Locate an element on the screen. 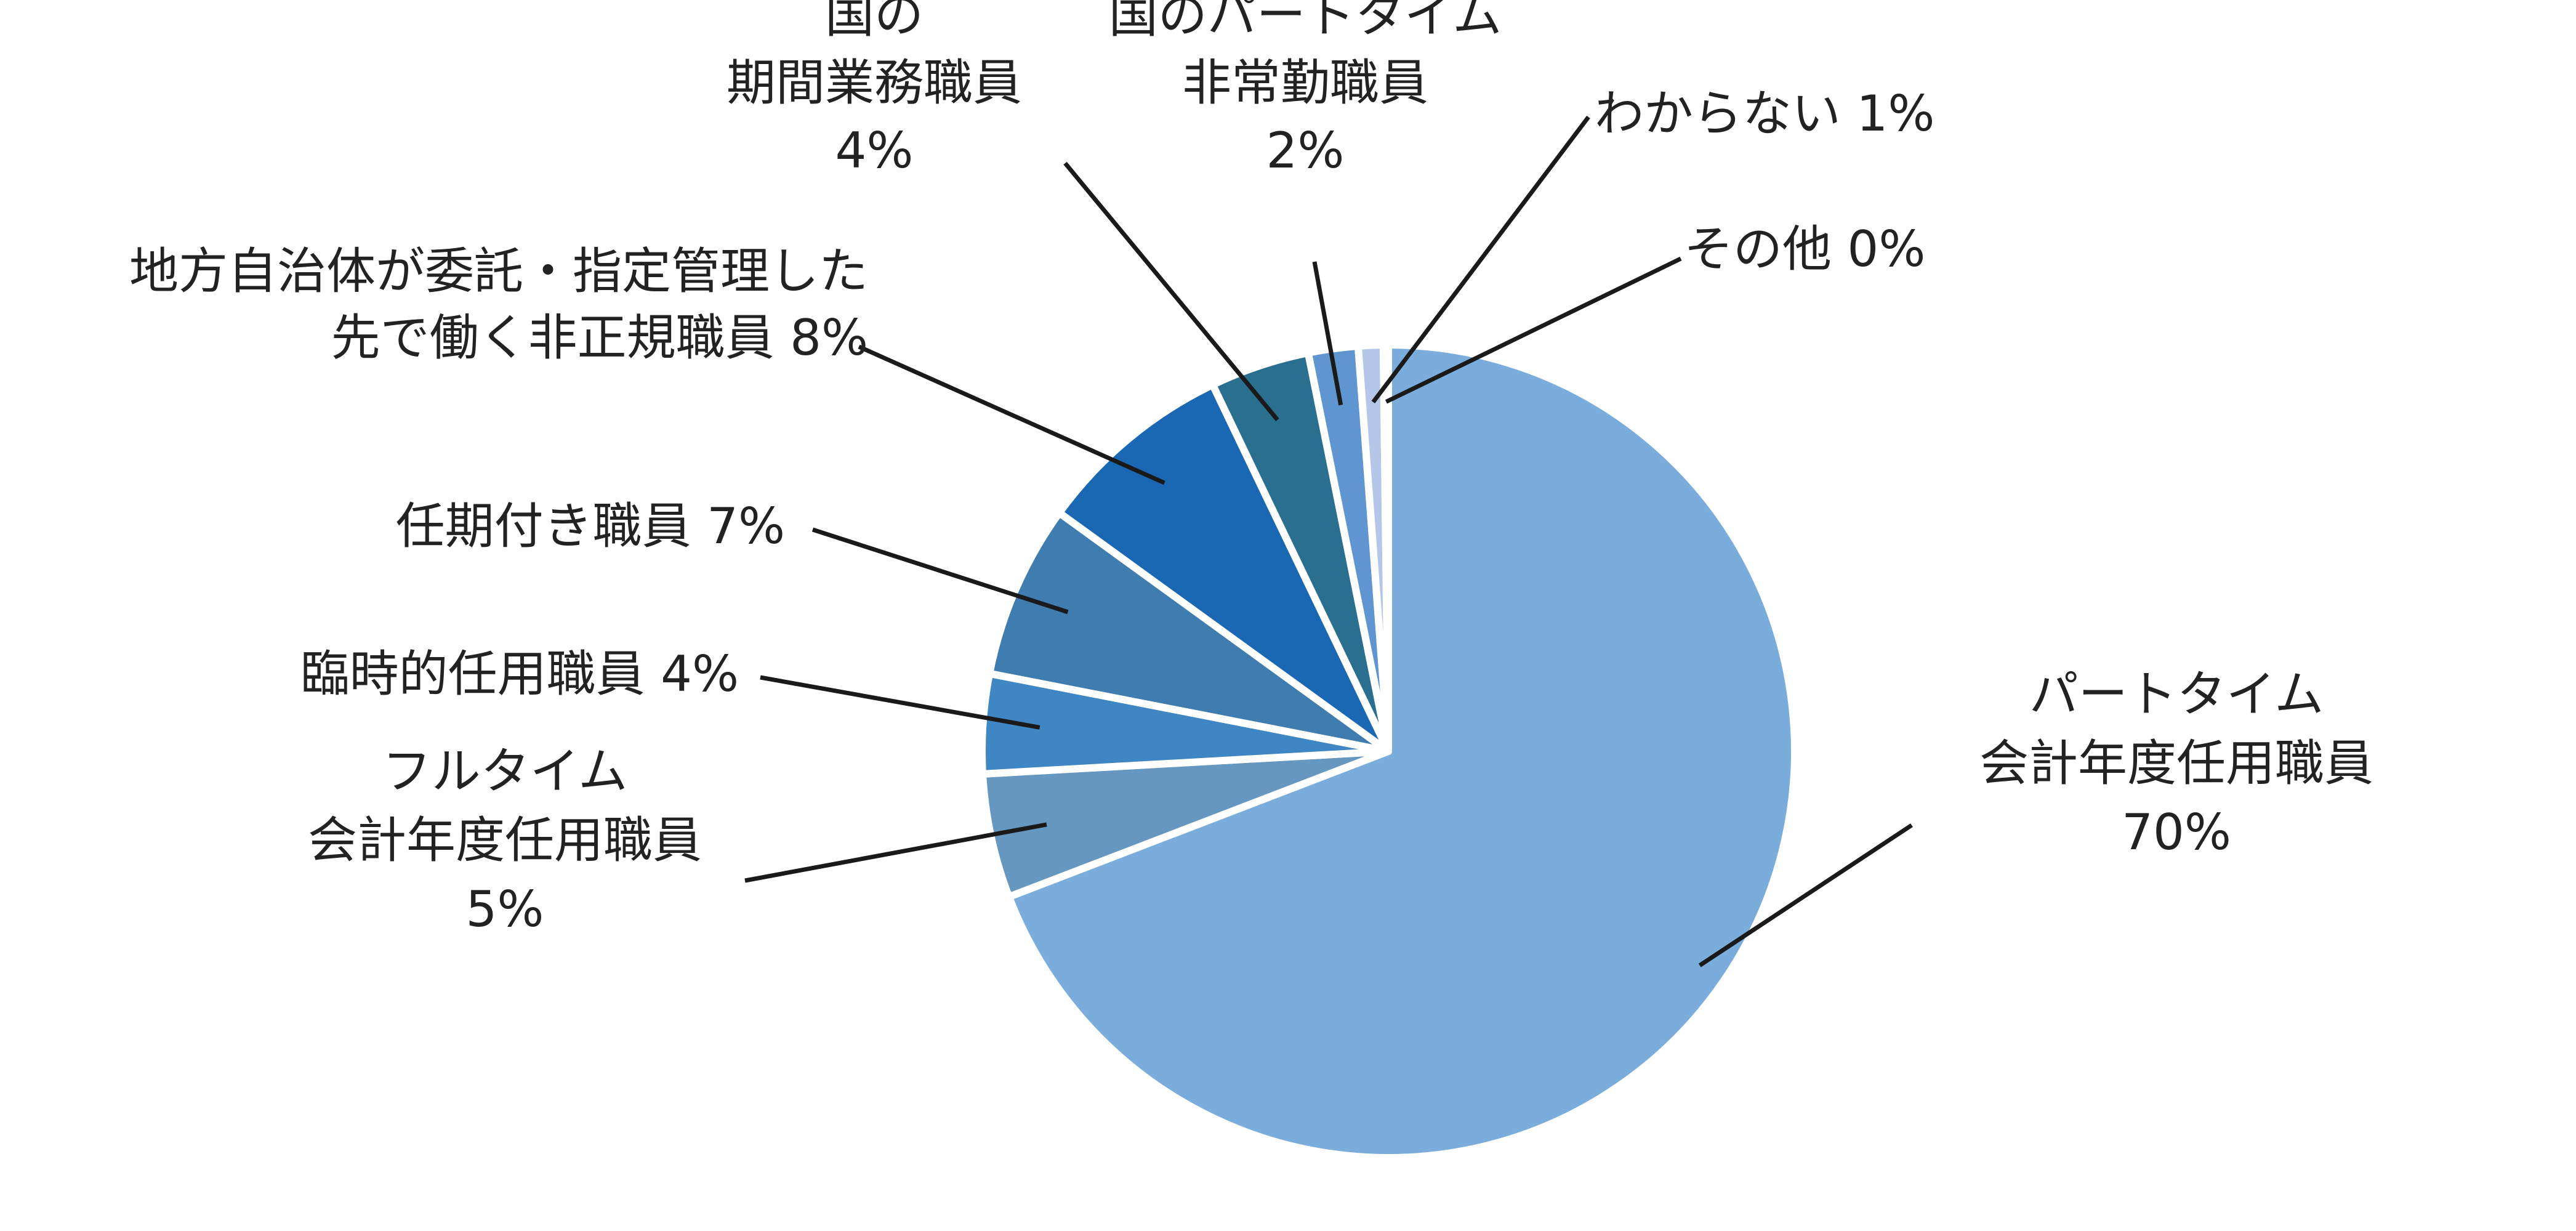 The height and width of the screenshot is (1231, 2576). slice-label-3: 任期付き職員 7% is located at coordinates (590, 527).